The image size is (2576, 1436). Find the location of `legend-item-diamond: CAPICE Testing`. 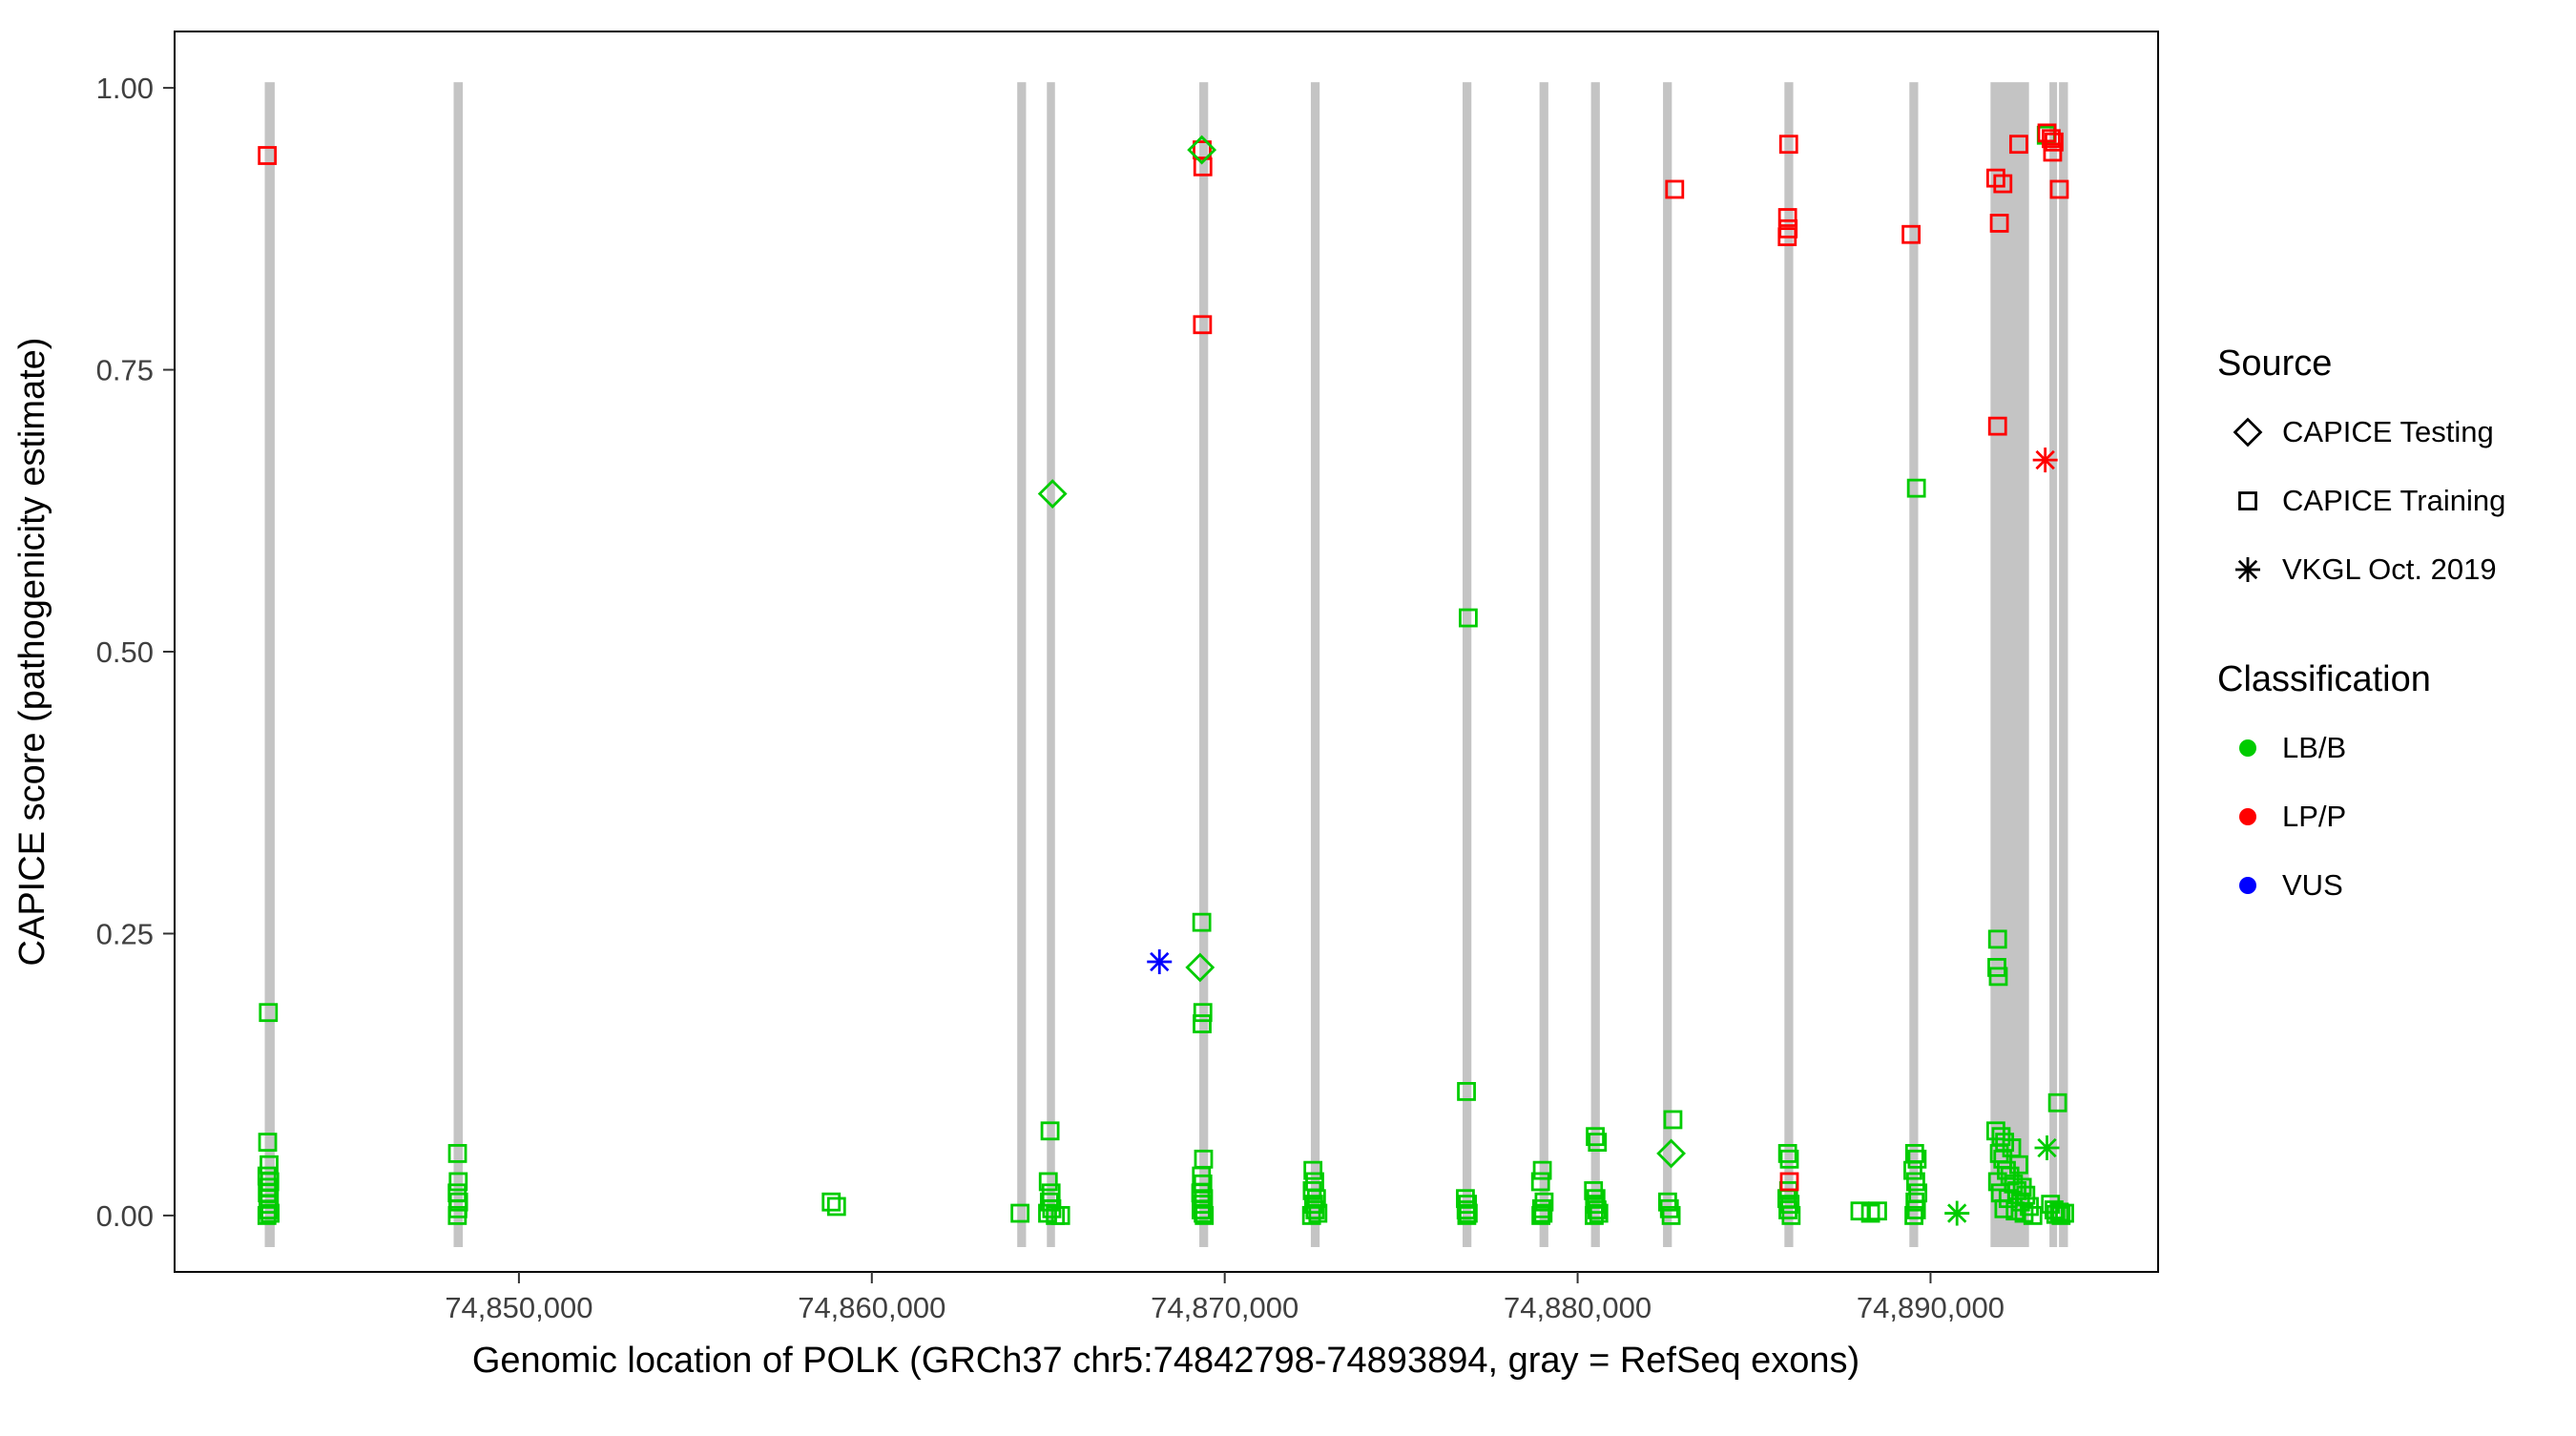

legend-item-diamond: CAPICE Testing is located at coordinates (2360, 432).